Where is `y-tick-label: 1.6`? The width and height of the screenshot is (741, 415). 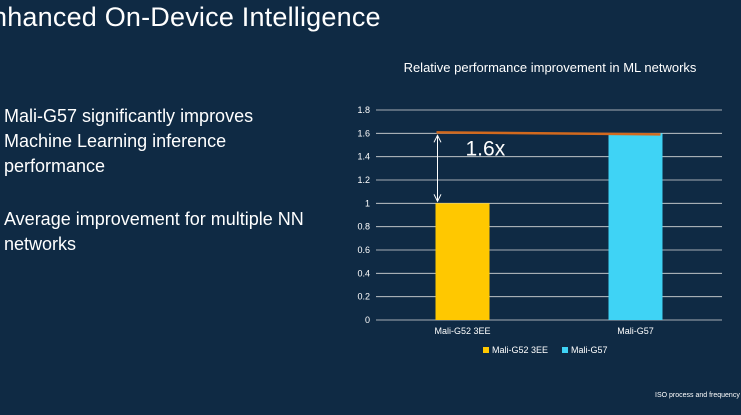 y-tick-label: 1.6 is located at coordinates (363, 133).